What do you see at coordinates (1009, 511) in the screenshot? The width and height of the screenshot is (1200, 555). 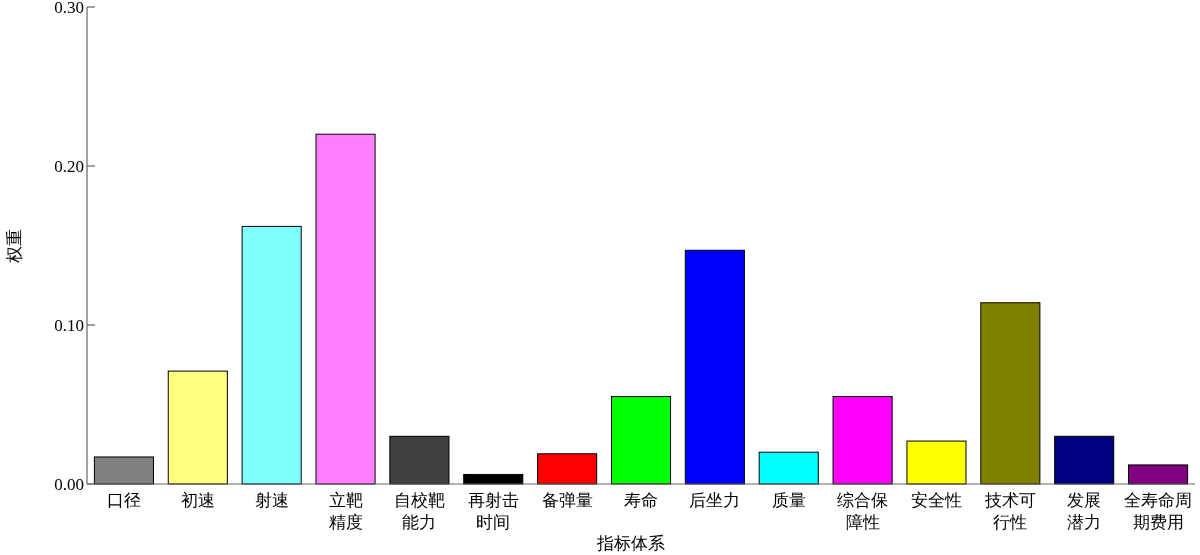 I see `x-tick-label: 技术可行性` at bounding box center [1009, 511].